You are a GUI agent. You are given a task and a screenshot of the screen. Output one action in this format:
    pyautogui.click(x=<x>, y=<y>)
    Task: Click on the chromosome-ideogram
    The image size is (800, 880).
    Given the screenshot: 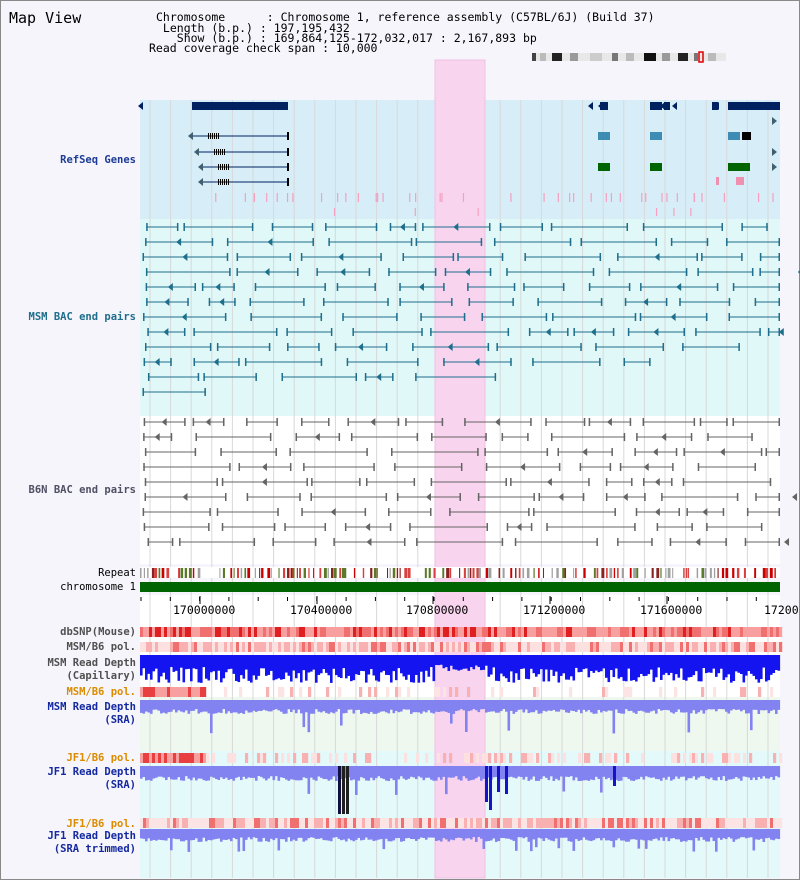 What is the action you would take?
    pyautogui.click(x=629, y=57)
    